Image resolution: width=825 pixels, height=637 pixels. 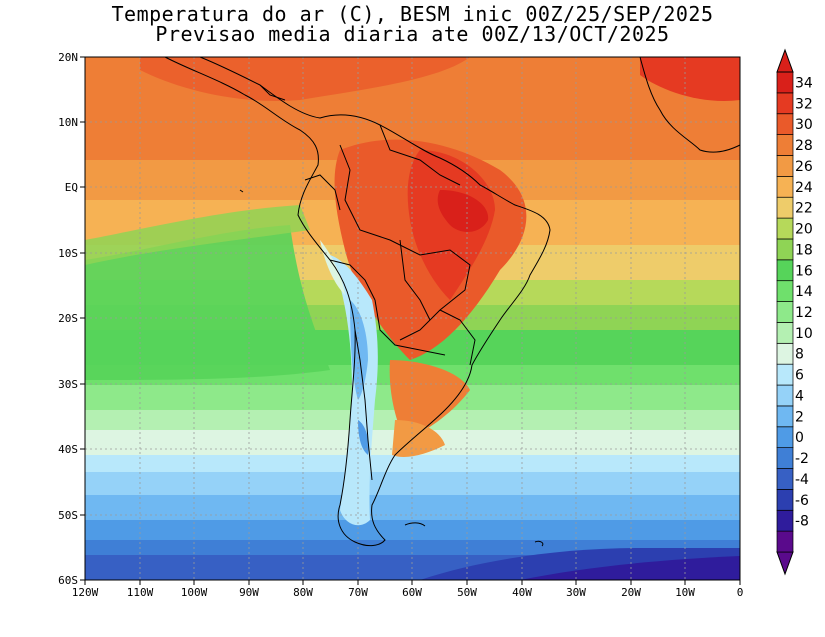 What do you see at coordinates (522, 592) in the screenshot?
I see `lon-label: 40W` at bounding box center [522, 592].